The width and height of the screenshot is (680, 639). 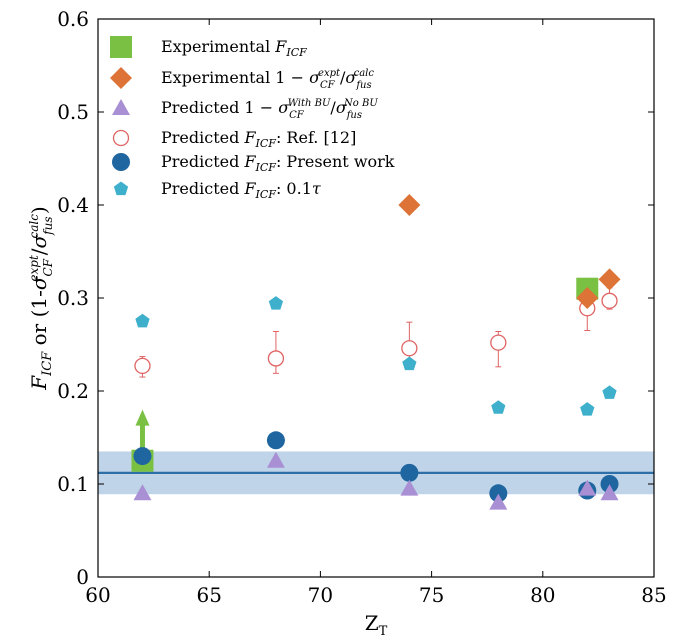 I want to click on x-tick-label-5: 85, so click(x=653, y=595).